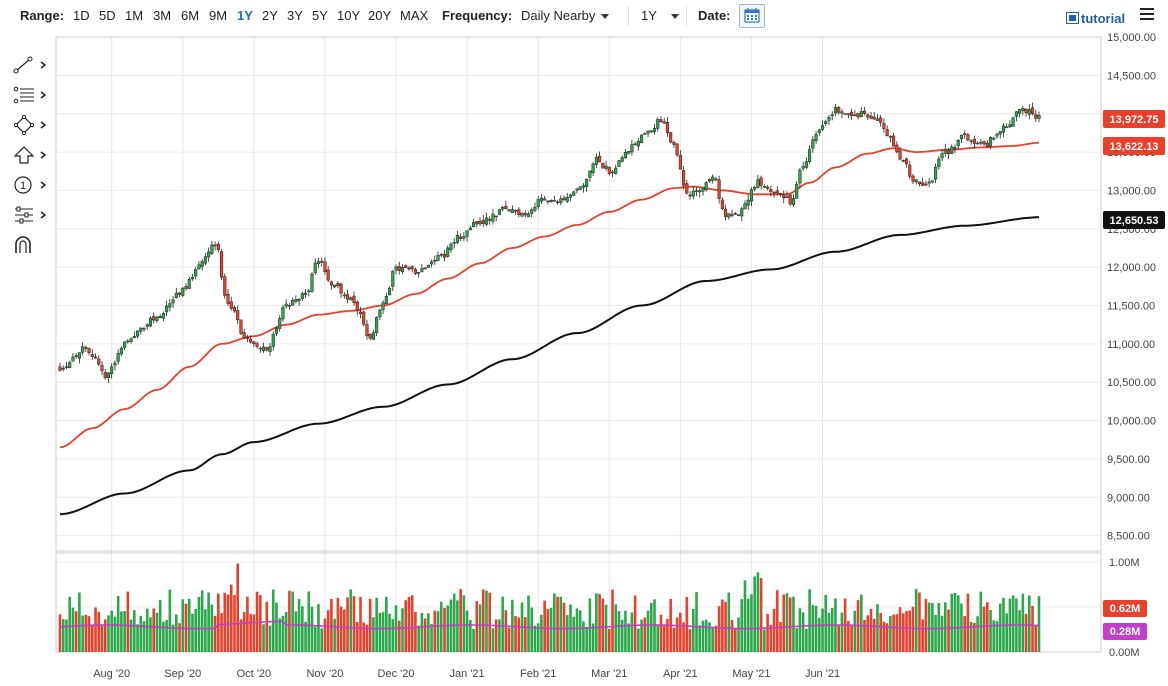 The image size is (1168, 686). I want to click on magnet-tool, so click(30, 245).